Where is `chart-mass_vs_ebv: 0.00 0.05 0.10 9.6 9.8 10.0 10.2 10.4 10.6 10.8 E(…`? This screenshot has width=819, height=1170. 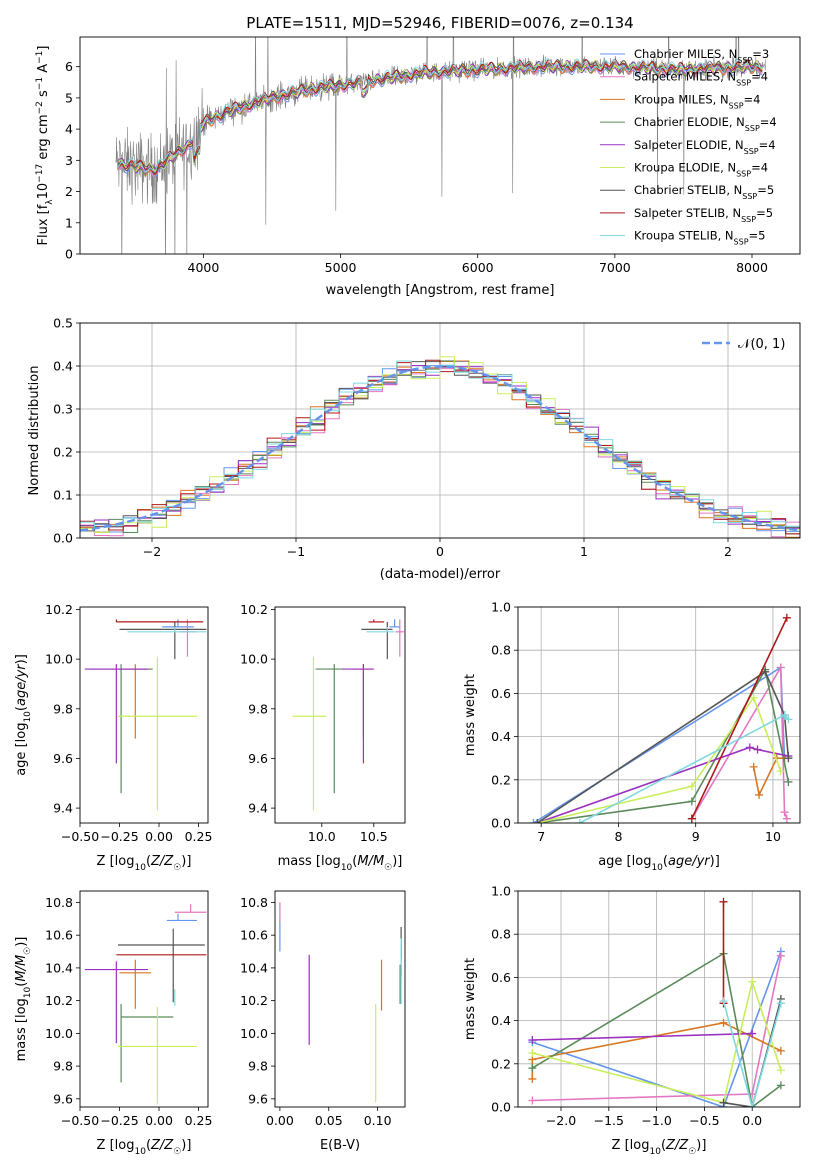
chart-mass_vs_ebv: 0.00 0.05 0.10 9.6 9.8 10.0 10.2 10.4 10.6 10.8 E(… is located at coordinates (323, 1021).